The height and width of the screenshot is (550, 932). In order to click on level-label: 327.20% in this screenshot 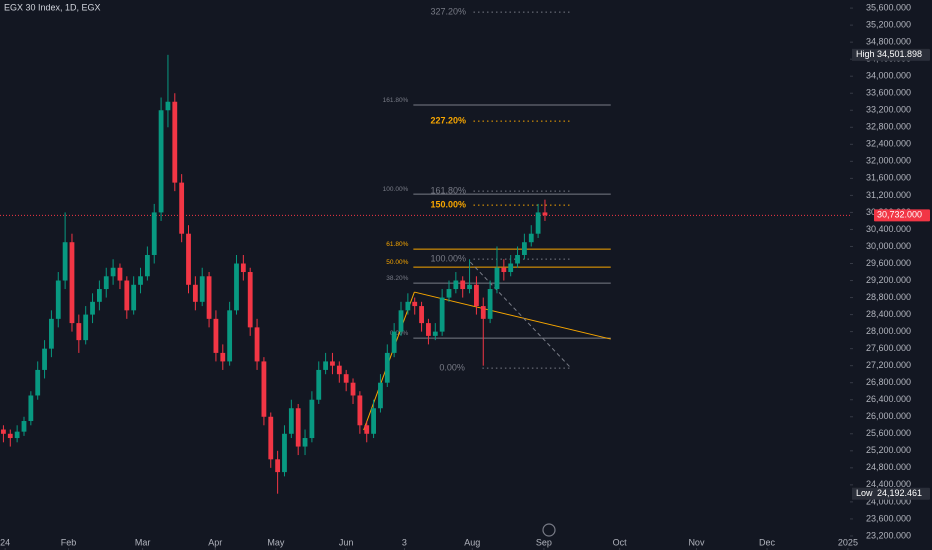, I will do `click(448, 11)`.